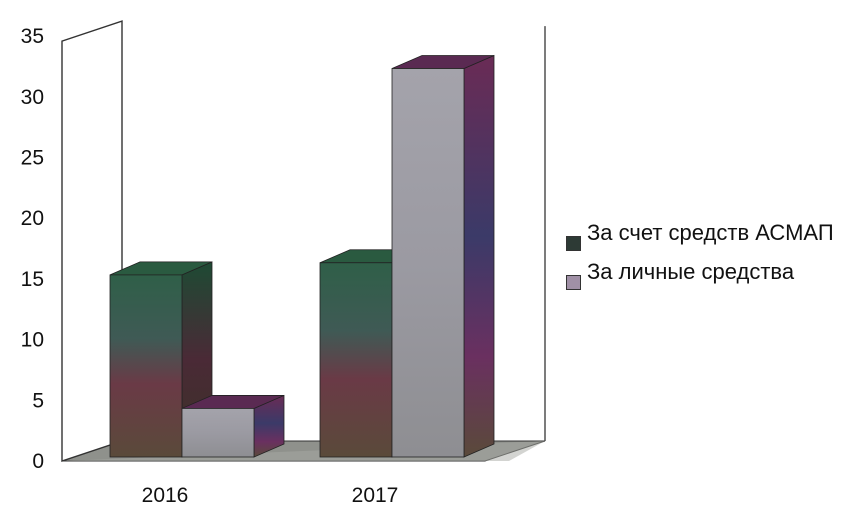 Image resolution: width=842 pixels, height=506 pixels. I want to click on y-tick-label-15: 15, so click(32, 279).